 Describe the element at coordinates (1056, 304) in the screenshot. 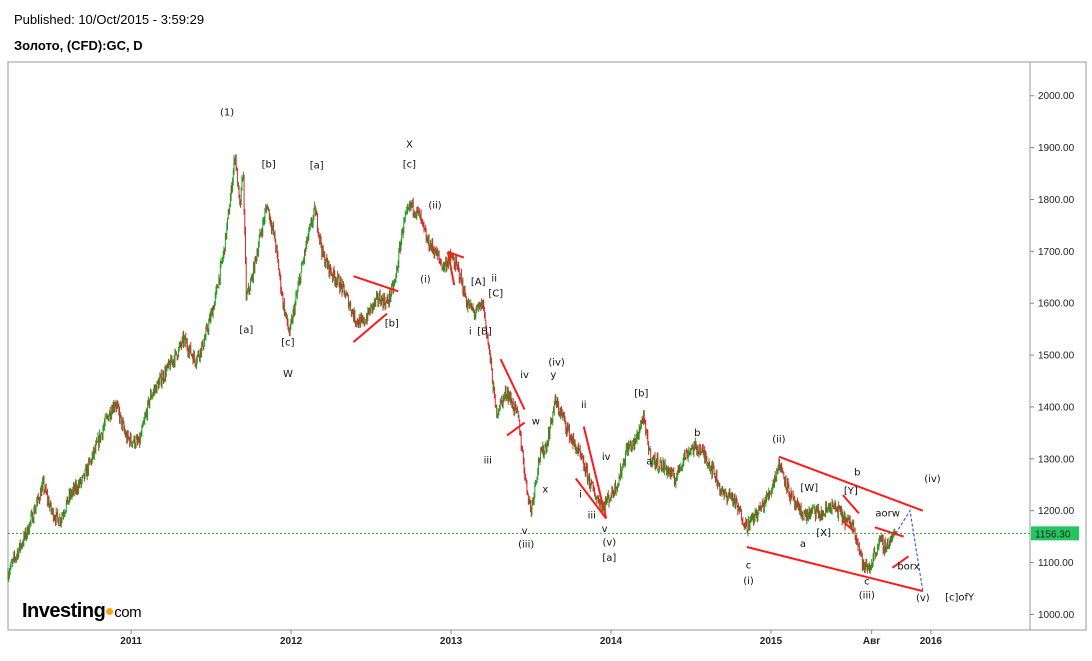

I see `y-tick-label: 1600.00` at that location.